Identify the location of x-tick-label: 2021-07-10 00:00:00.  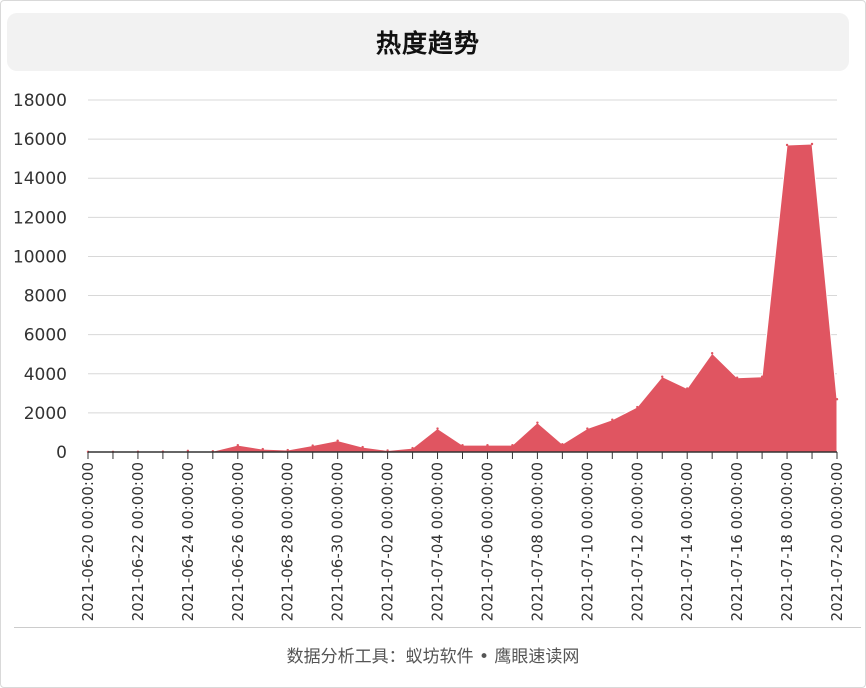
(587, 541).